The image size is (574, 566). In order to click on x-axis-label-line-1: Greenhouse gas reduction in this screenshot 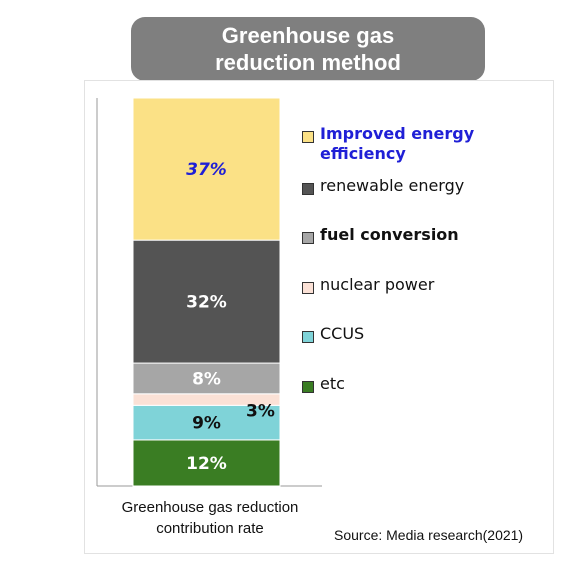, I will do `click(210, 507)`.